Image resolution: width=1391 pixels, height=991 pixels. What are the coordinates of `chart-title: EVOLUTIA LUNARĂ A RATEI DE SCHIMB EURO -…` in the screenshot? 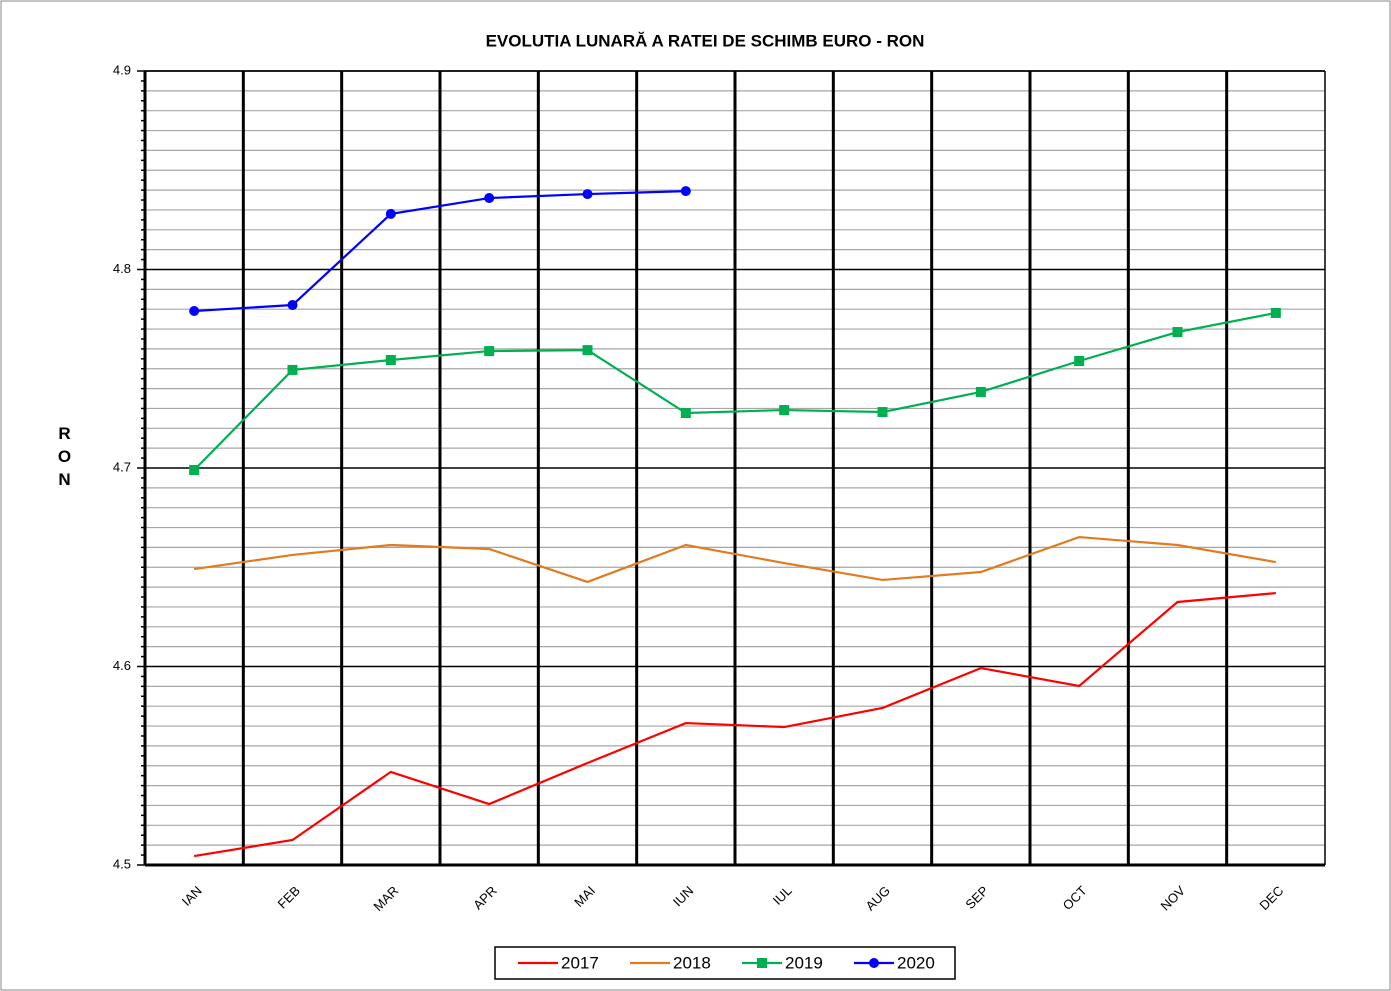 It's located at (705, 40).